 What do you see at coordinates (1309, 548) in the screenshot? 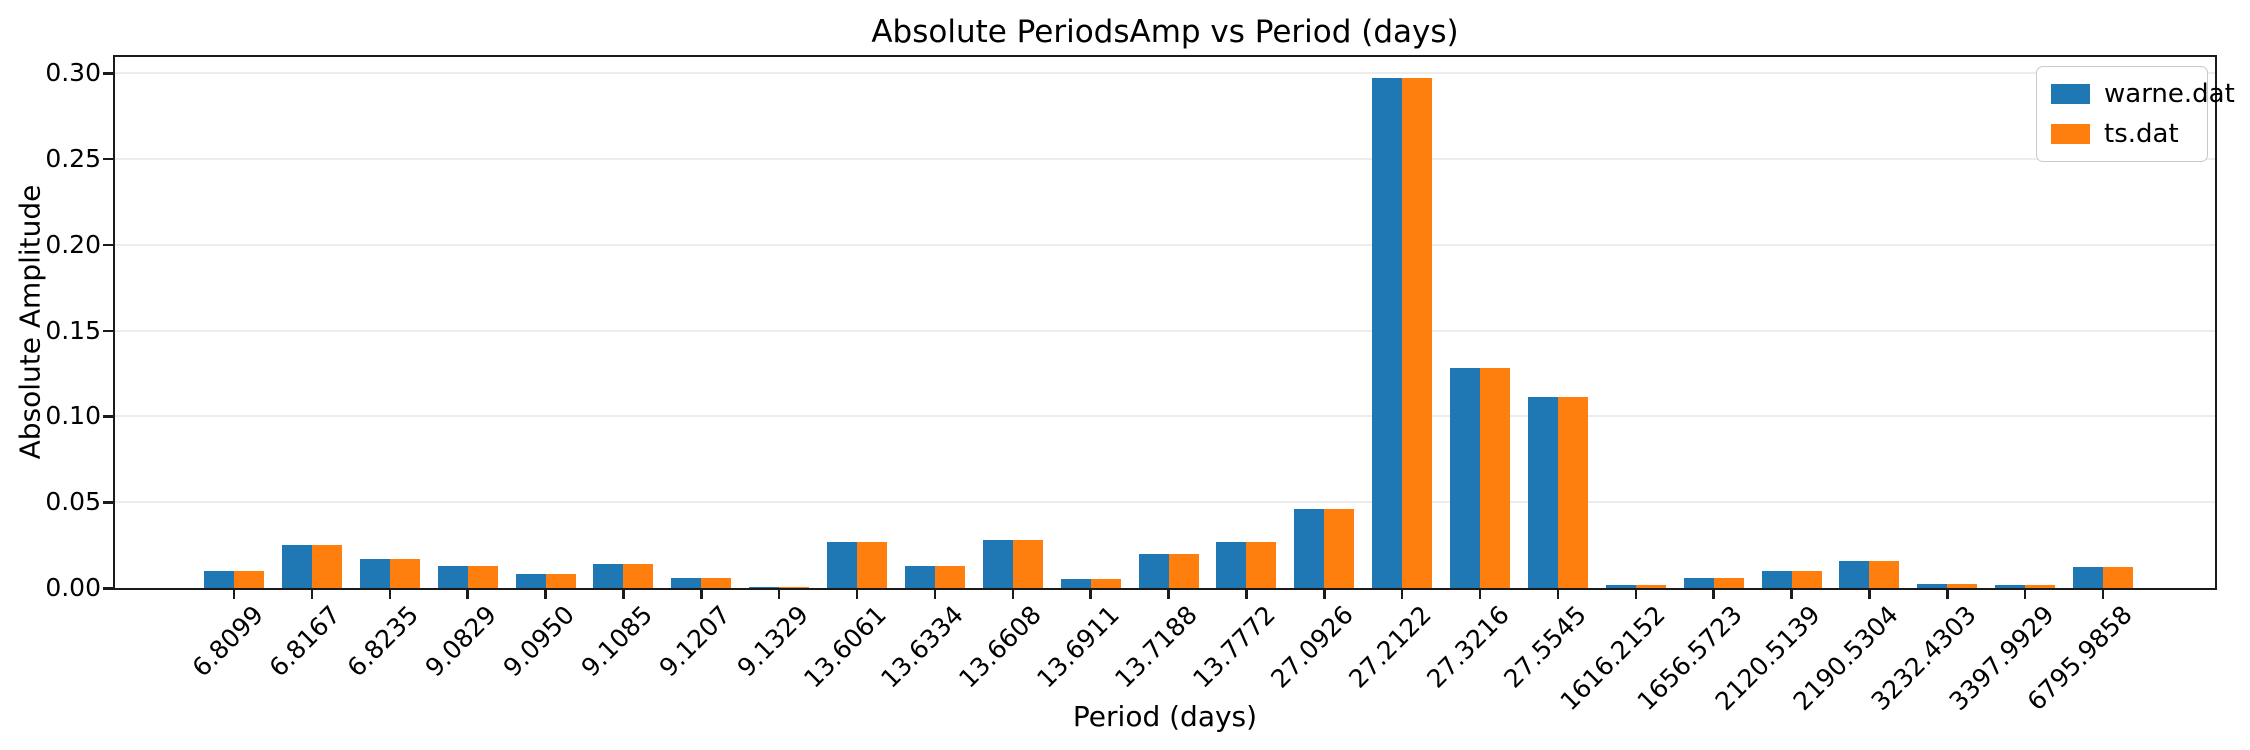
I see `bar-warne-27.0926` at bounding box center [1309, 548].